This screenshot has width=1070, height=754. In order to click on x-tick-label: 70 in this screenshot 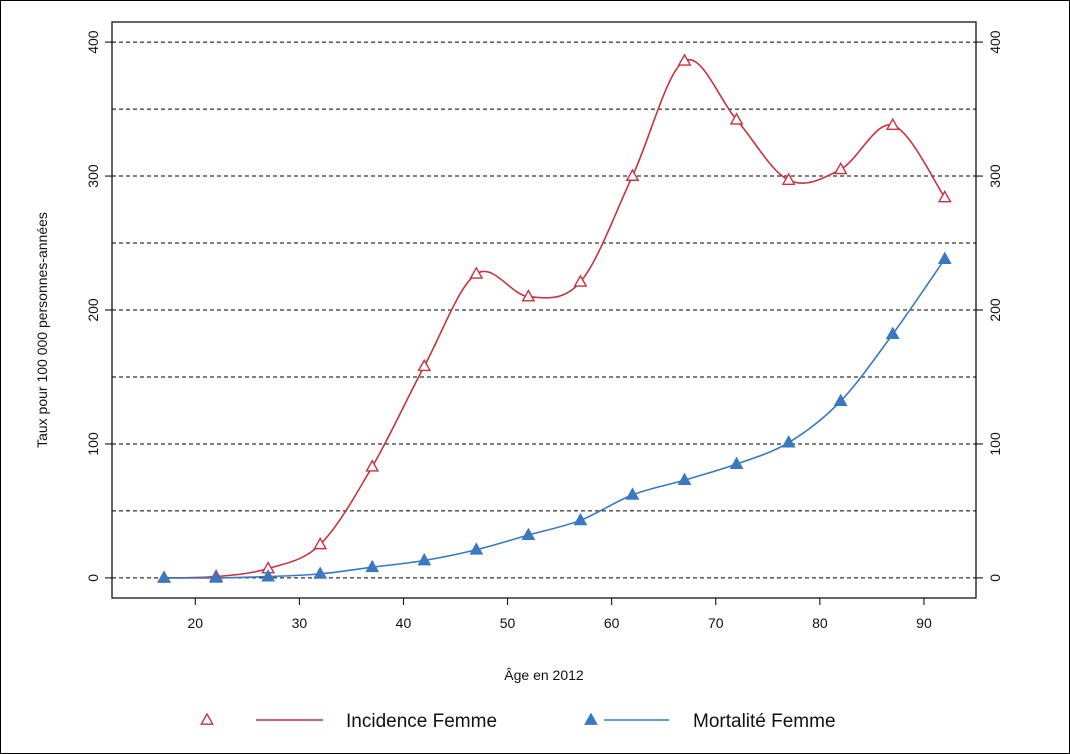, I will do `click(716, 623)`.